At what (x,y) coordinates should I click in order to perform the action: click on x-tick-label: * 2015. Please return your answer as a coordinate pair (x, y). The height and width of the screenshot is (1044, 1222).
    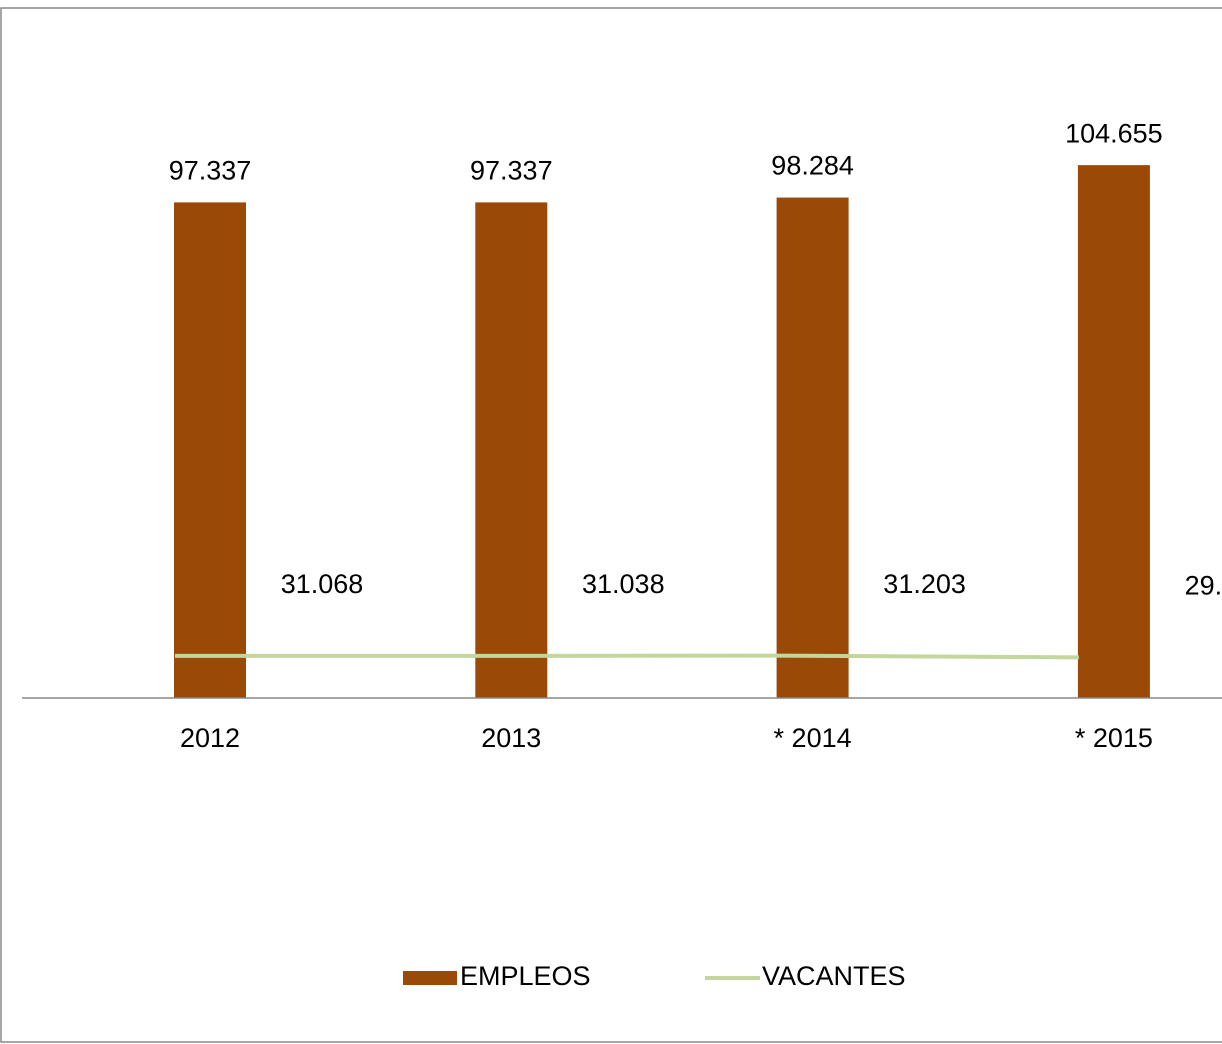
    Looking at the image, I should click on (1114, 738).